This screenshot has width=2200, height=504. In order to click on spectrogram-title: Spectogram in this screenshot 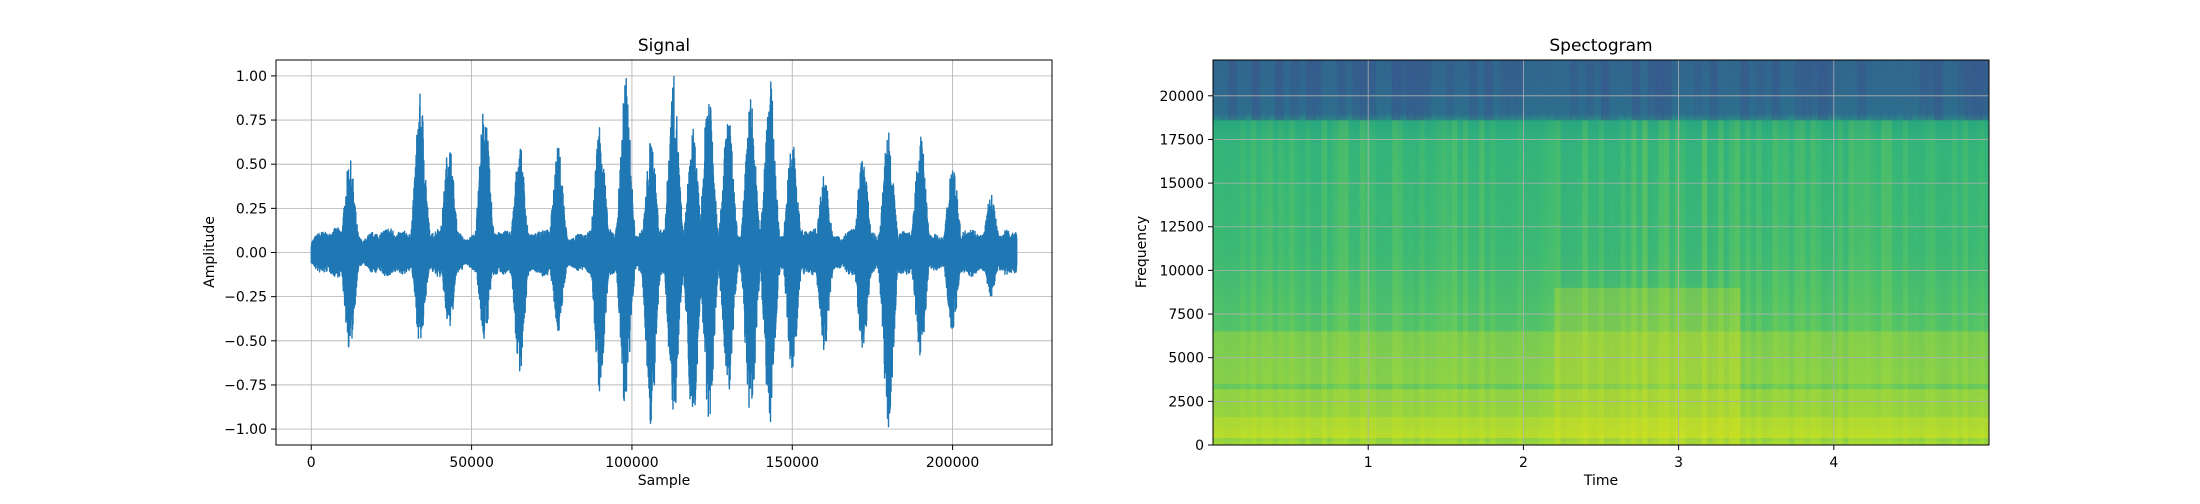, I will do `click(1600, 46)`.